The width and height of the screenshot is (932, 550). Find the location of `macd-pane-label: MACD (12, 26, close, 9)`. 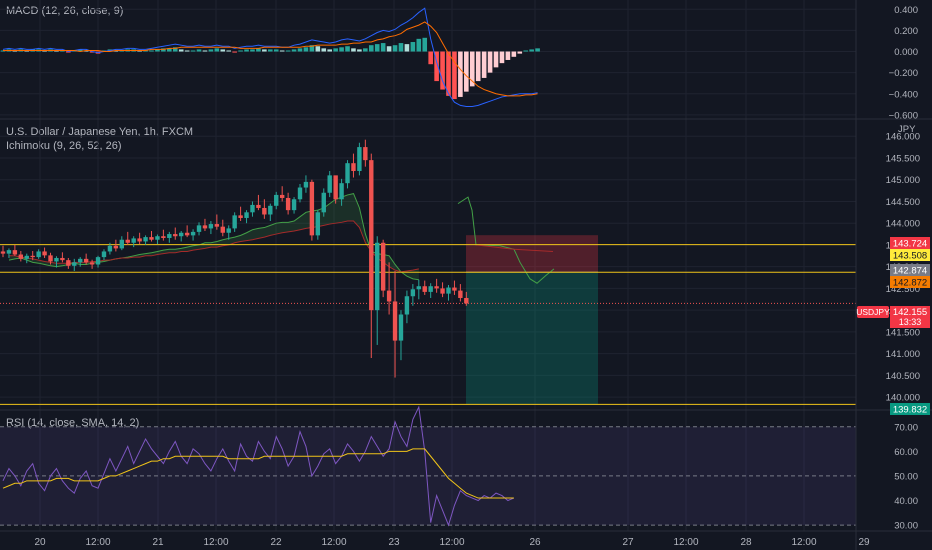

macd-pane-label: MACD (12, 26, close, 9) is located at coordinates (65, 11).